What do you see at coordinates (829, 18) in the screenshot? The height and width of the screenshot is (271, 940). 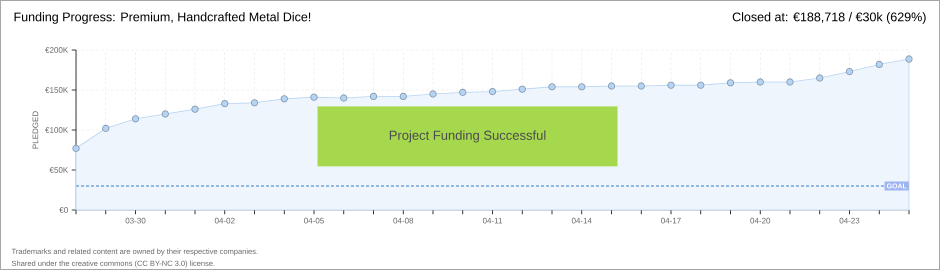 I see `chart-subtitle: Closed at: €188,718 / €30k (629%)` at bounding box center [829, 18].